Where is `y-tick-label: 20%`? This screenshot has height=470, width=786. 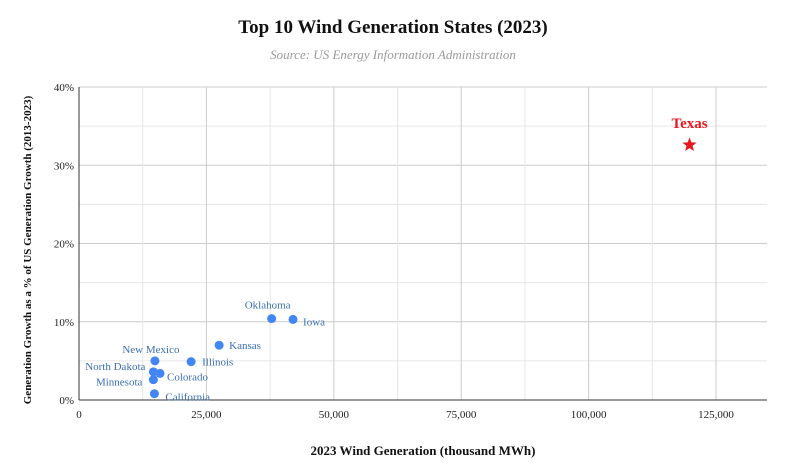 y-tick-label: 20% is located at coordinates (64, 245).